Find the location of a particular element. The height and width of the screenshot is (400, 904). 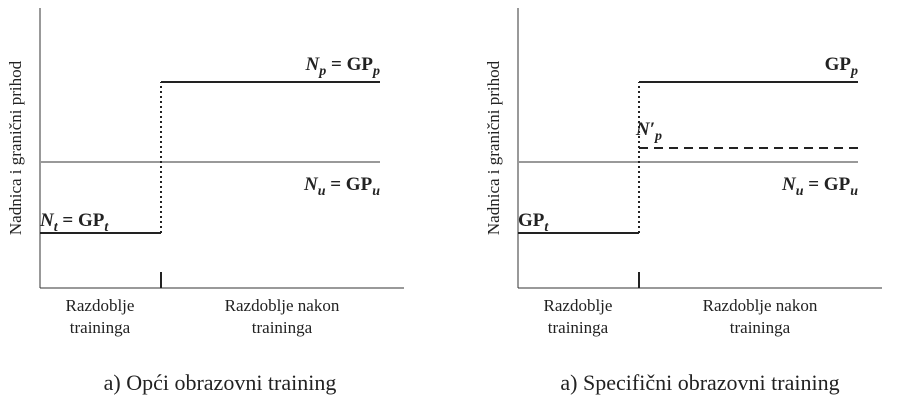

curve-label: Nt = GPt is located at coordinates (74, 222).